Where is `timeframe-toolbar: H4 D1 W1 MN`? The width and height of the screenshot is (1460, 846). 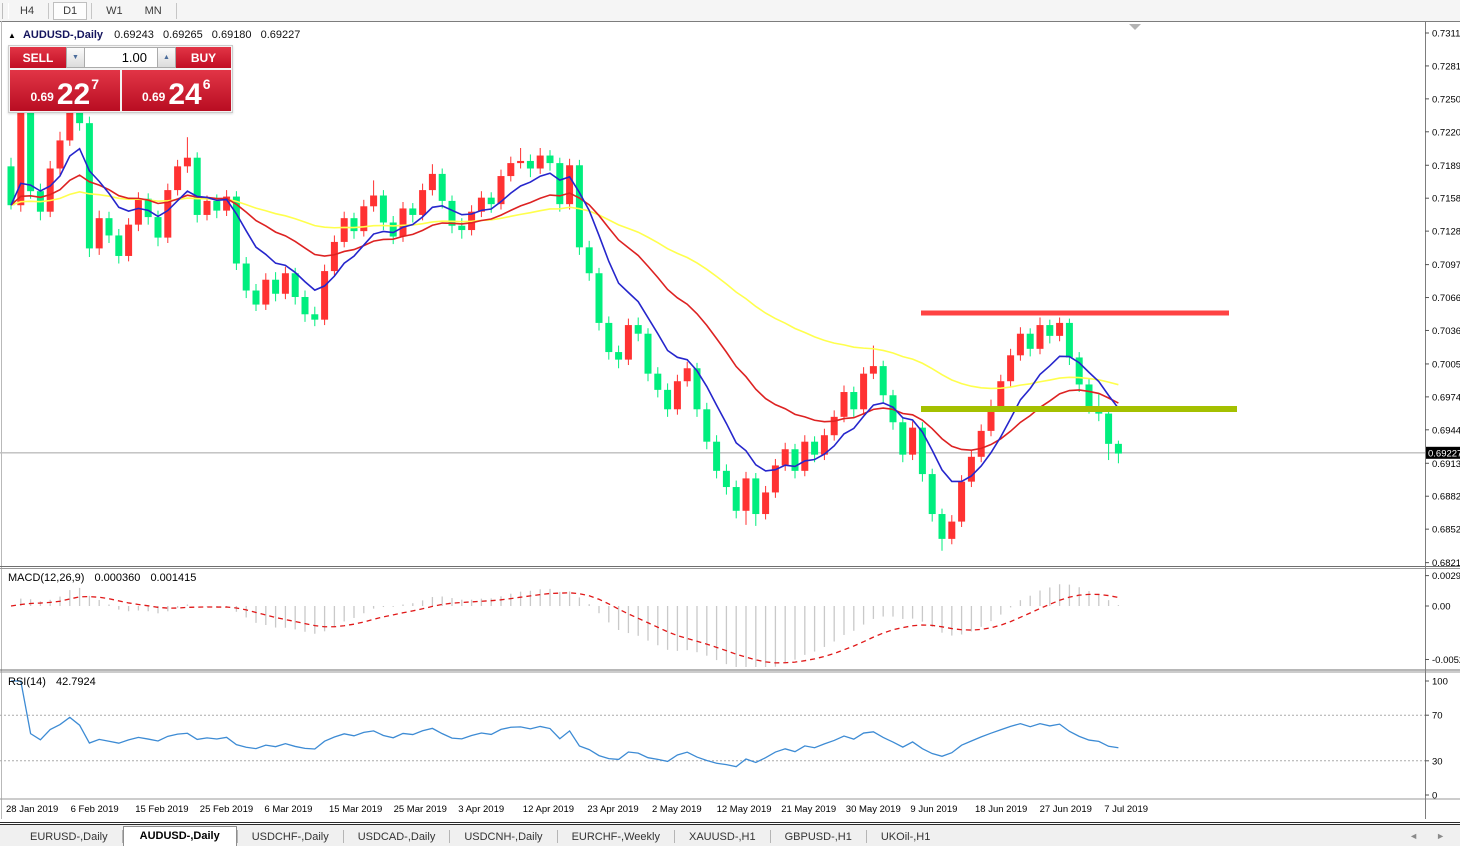
timeframe-toolbar: H4 D1 W1 MN is located at coordinates (730, 11).